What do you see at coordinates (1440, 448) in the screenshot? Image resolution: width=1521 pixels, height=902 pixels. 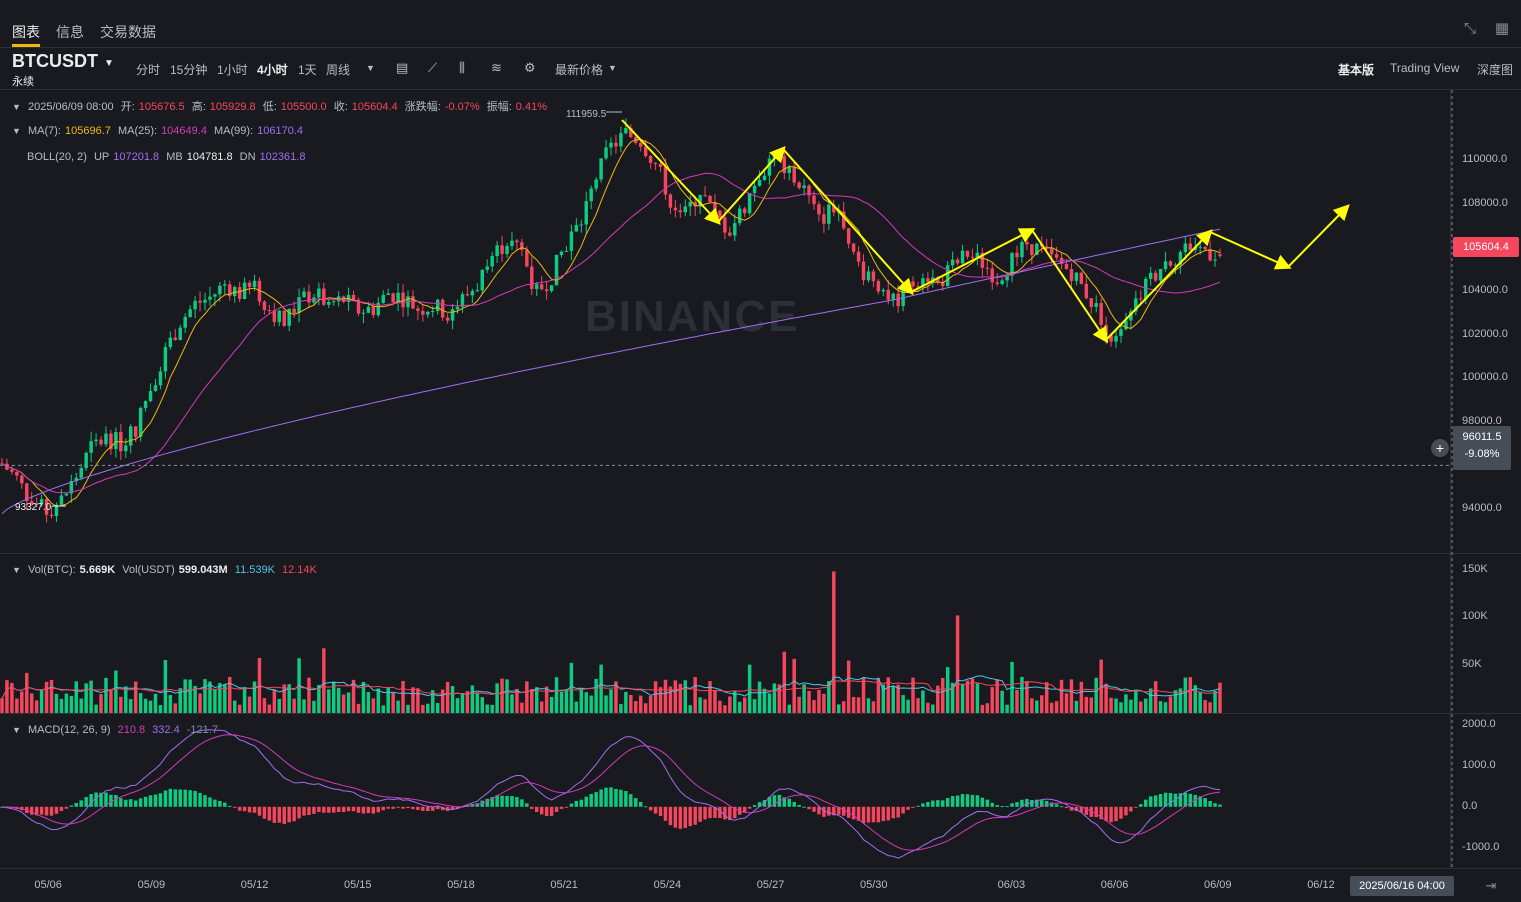 I see `add-alert-icon: +` at bounding box center [1440, 448].